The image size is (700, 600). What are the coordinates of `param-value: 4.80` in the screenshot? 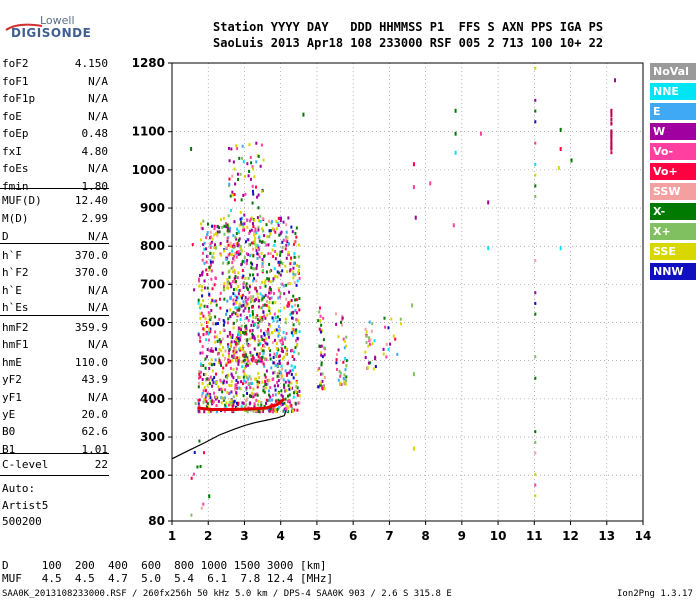 It's located at (95, 151).